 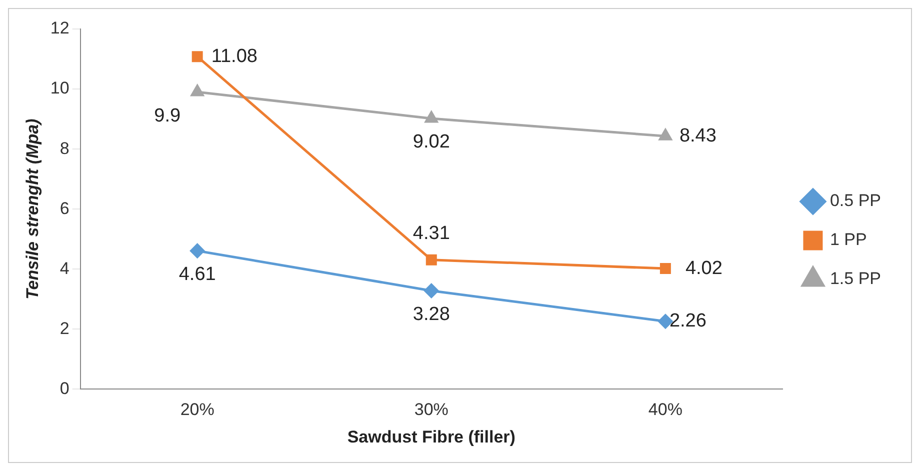 What do you see at coordinates (665, 410) in the screenshot?
I see `x-tick-label: 40%` at bounding box center [665, 410].